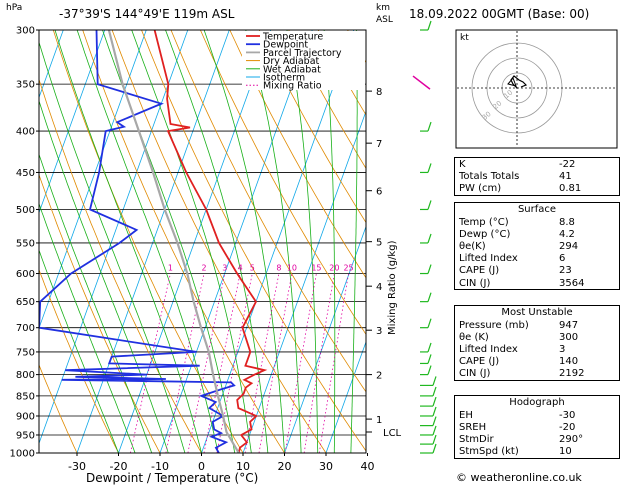 The height and width of the screenshot is (486, 629). I want to click on most_unstable-value: 300, so click(569, 337).